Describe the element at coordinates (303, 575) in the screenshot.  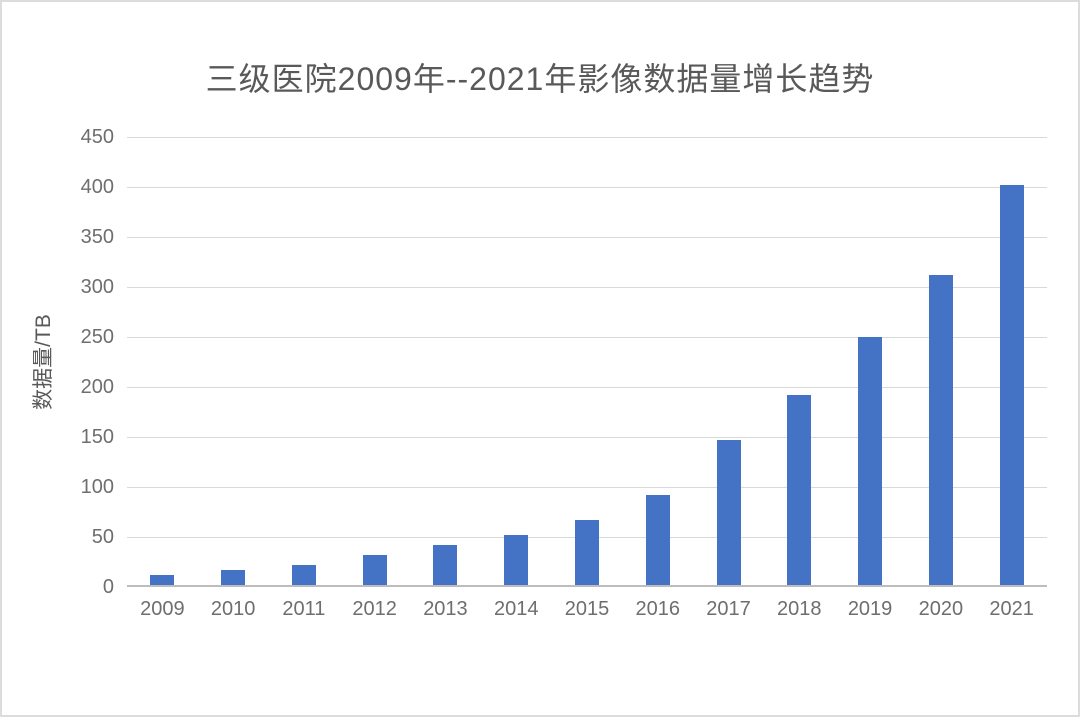
I see `bar-2011` at that location.